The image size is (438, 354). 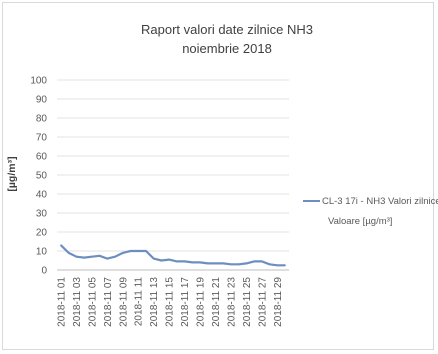 What do you see at coordinates (360, 221) in the screenshot?
I see `legend-label-line-2: Valoare [µg/m³]` at bounding box center [360, 221].